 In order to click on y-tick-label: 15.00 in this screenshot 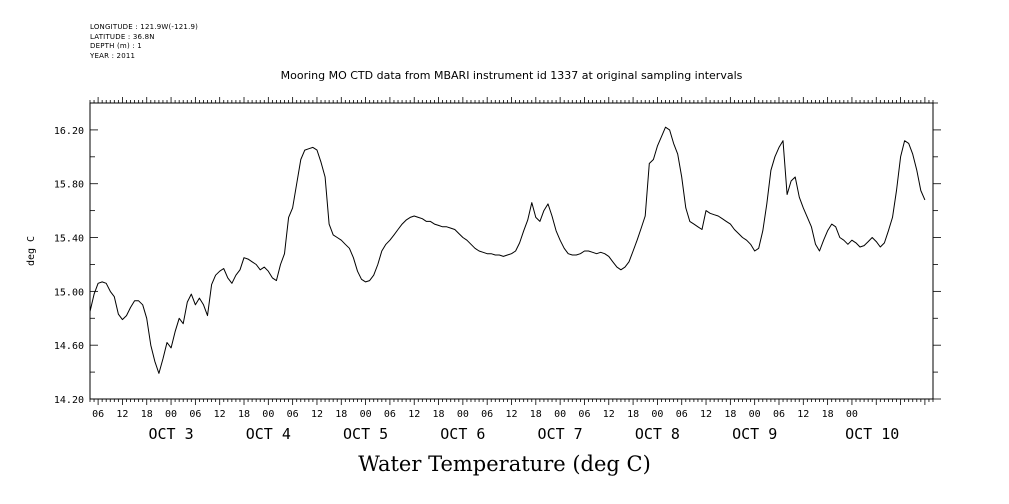, I will do `click(69, 292)`.